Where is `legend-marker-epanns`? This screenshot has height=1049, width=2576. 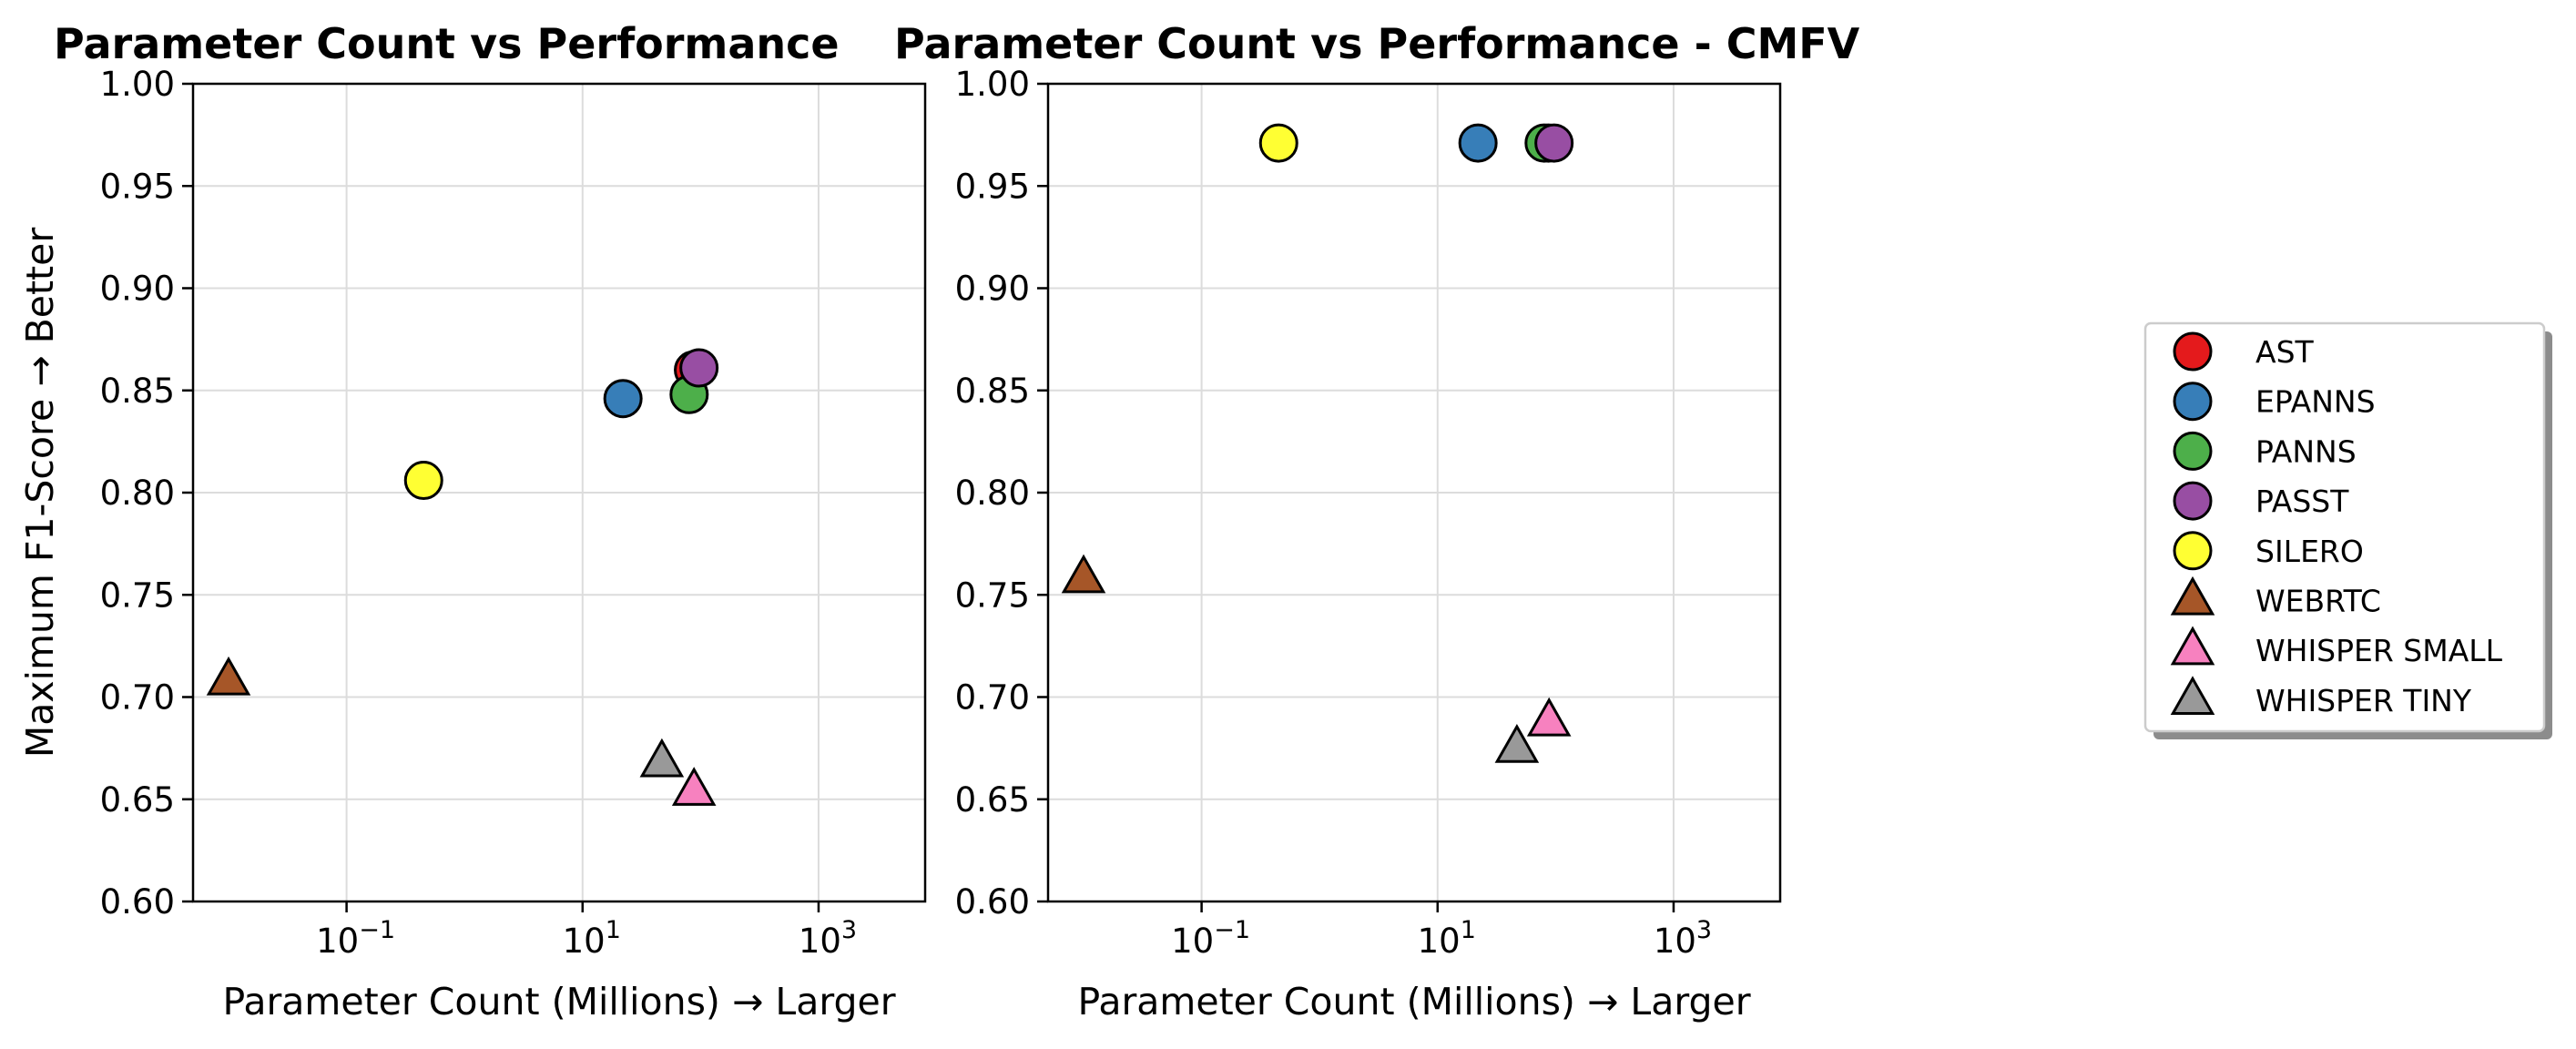 legend-marker-epanns is located at coordinates (2193, 402).